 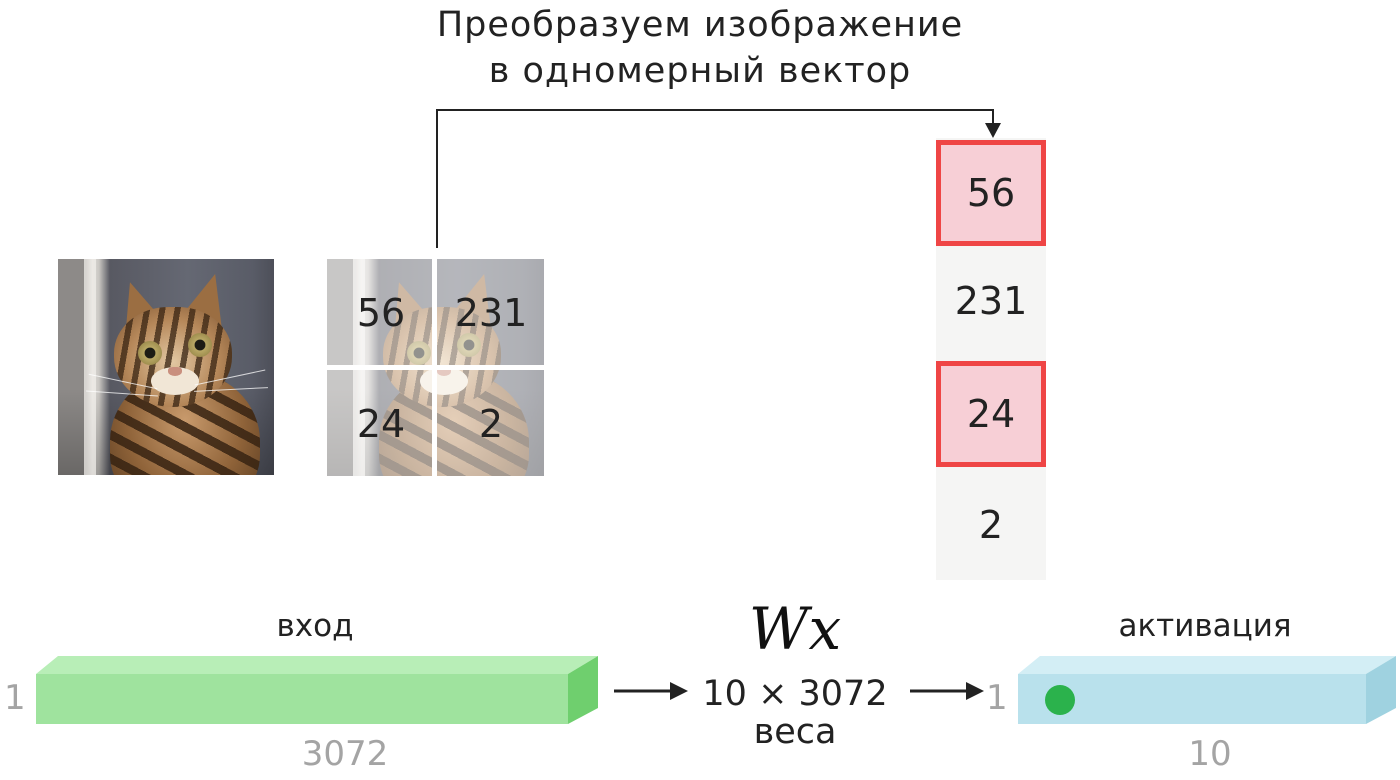 I want to click on grid-cell-top-left: 56, so click(x=381, y=313).